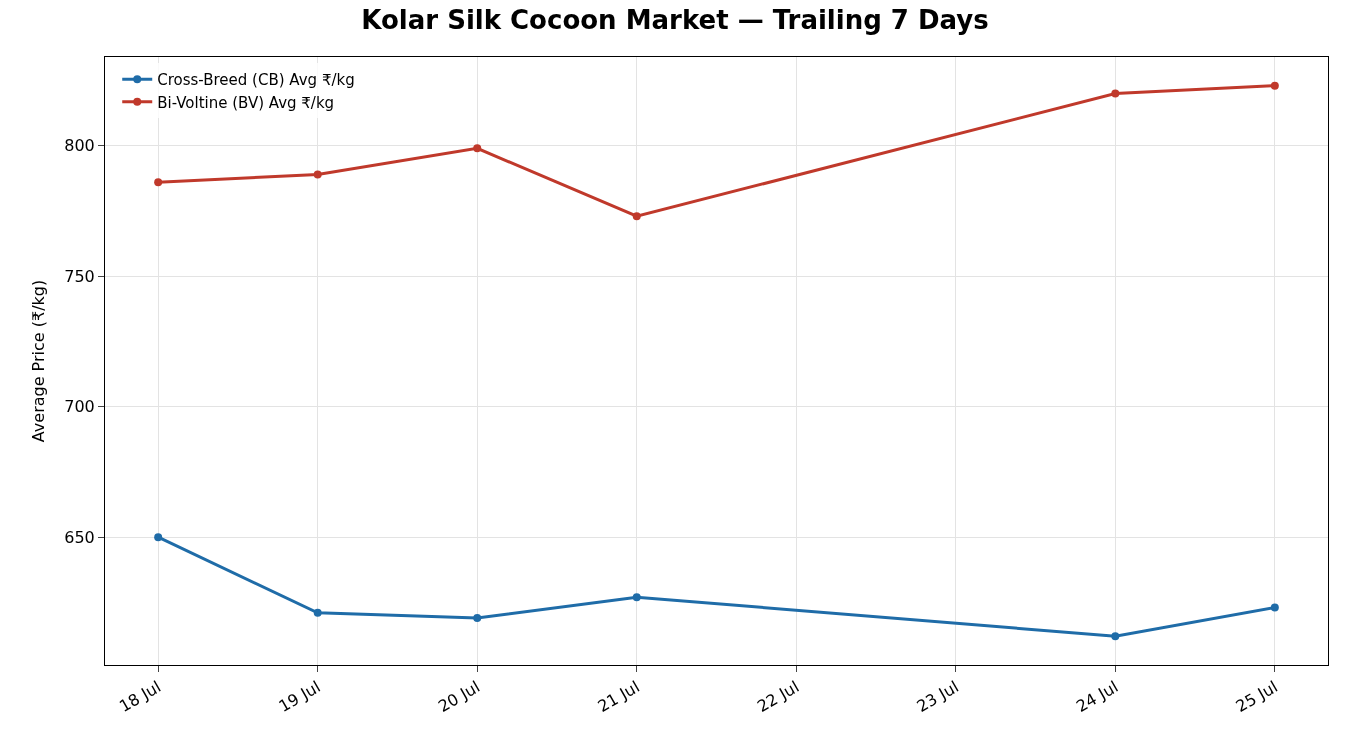  I want to click on legend-label: Bi-Voltine (BV) Avg ₹/kg, so click(246, 102).